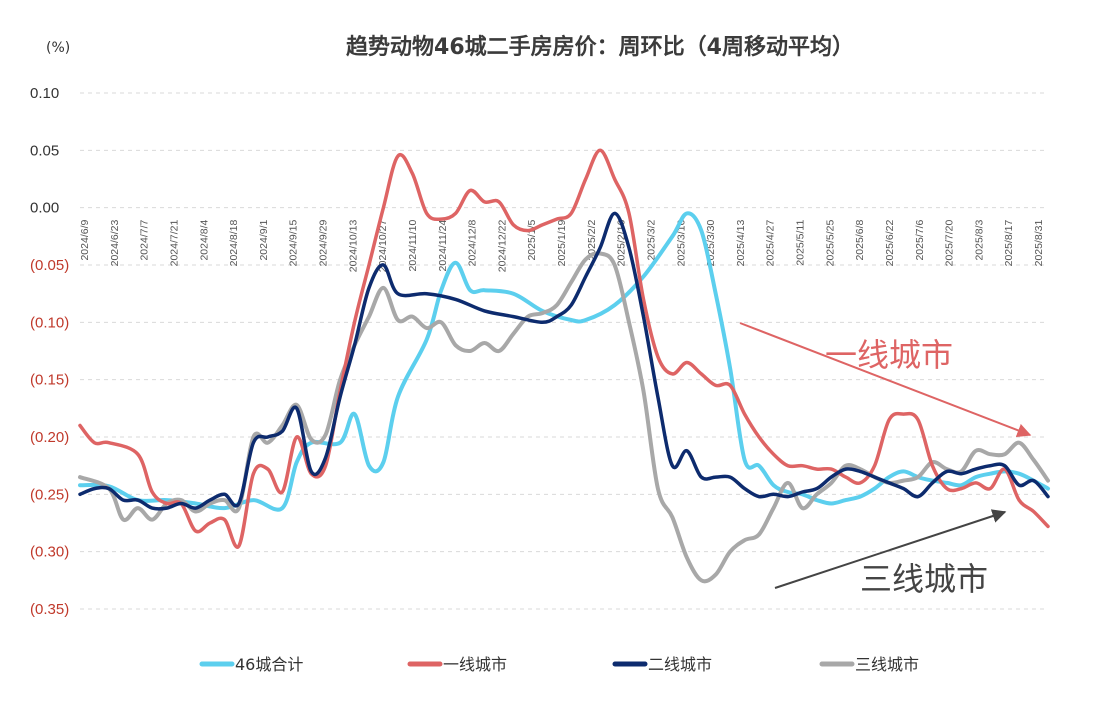 The height and width of the screenshot is (707, 1095). I want to click on y-unit-label: (%), so click(58, 48).